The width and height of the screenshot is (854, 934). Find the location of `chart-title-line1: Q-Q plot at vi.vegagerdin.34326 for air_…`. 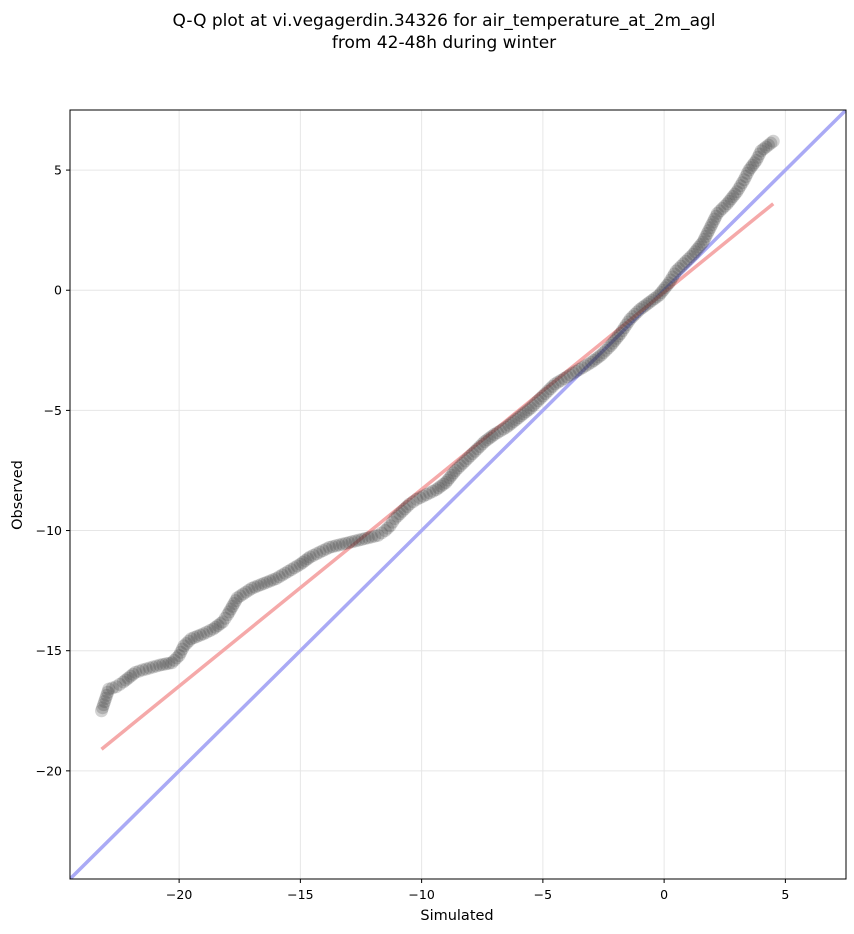

chart-title-line1: Q-Q plot at vi.vegagerdin.34326 for air_… is located at coordinates (443, 21).